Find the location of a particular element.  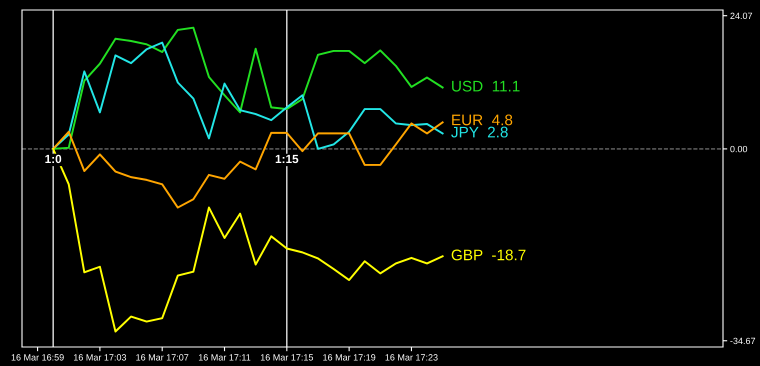

ref-line-label: 1:0 is located at coordinates (53, 159).